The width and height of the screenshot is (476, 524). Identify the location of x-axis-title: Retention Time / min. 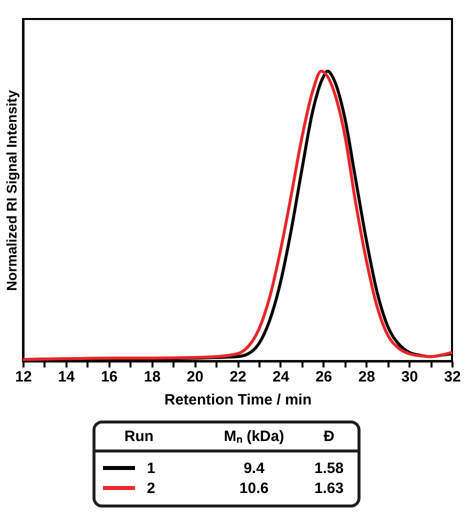
(238, 400).